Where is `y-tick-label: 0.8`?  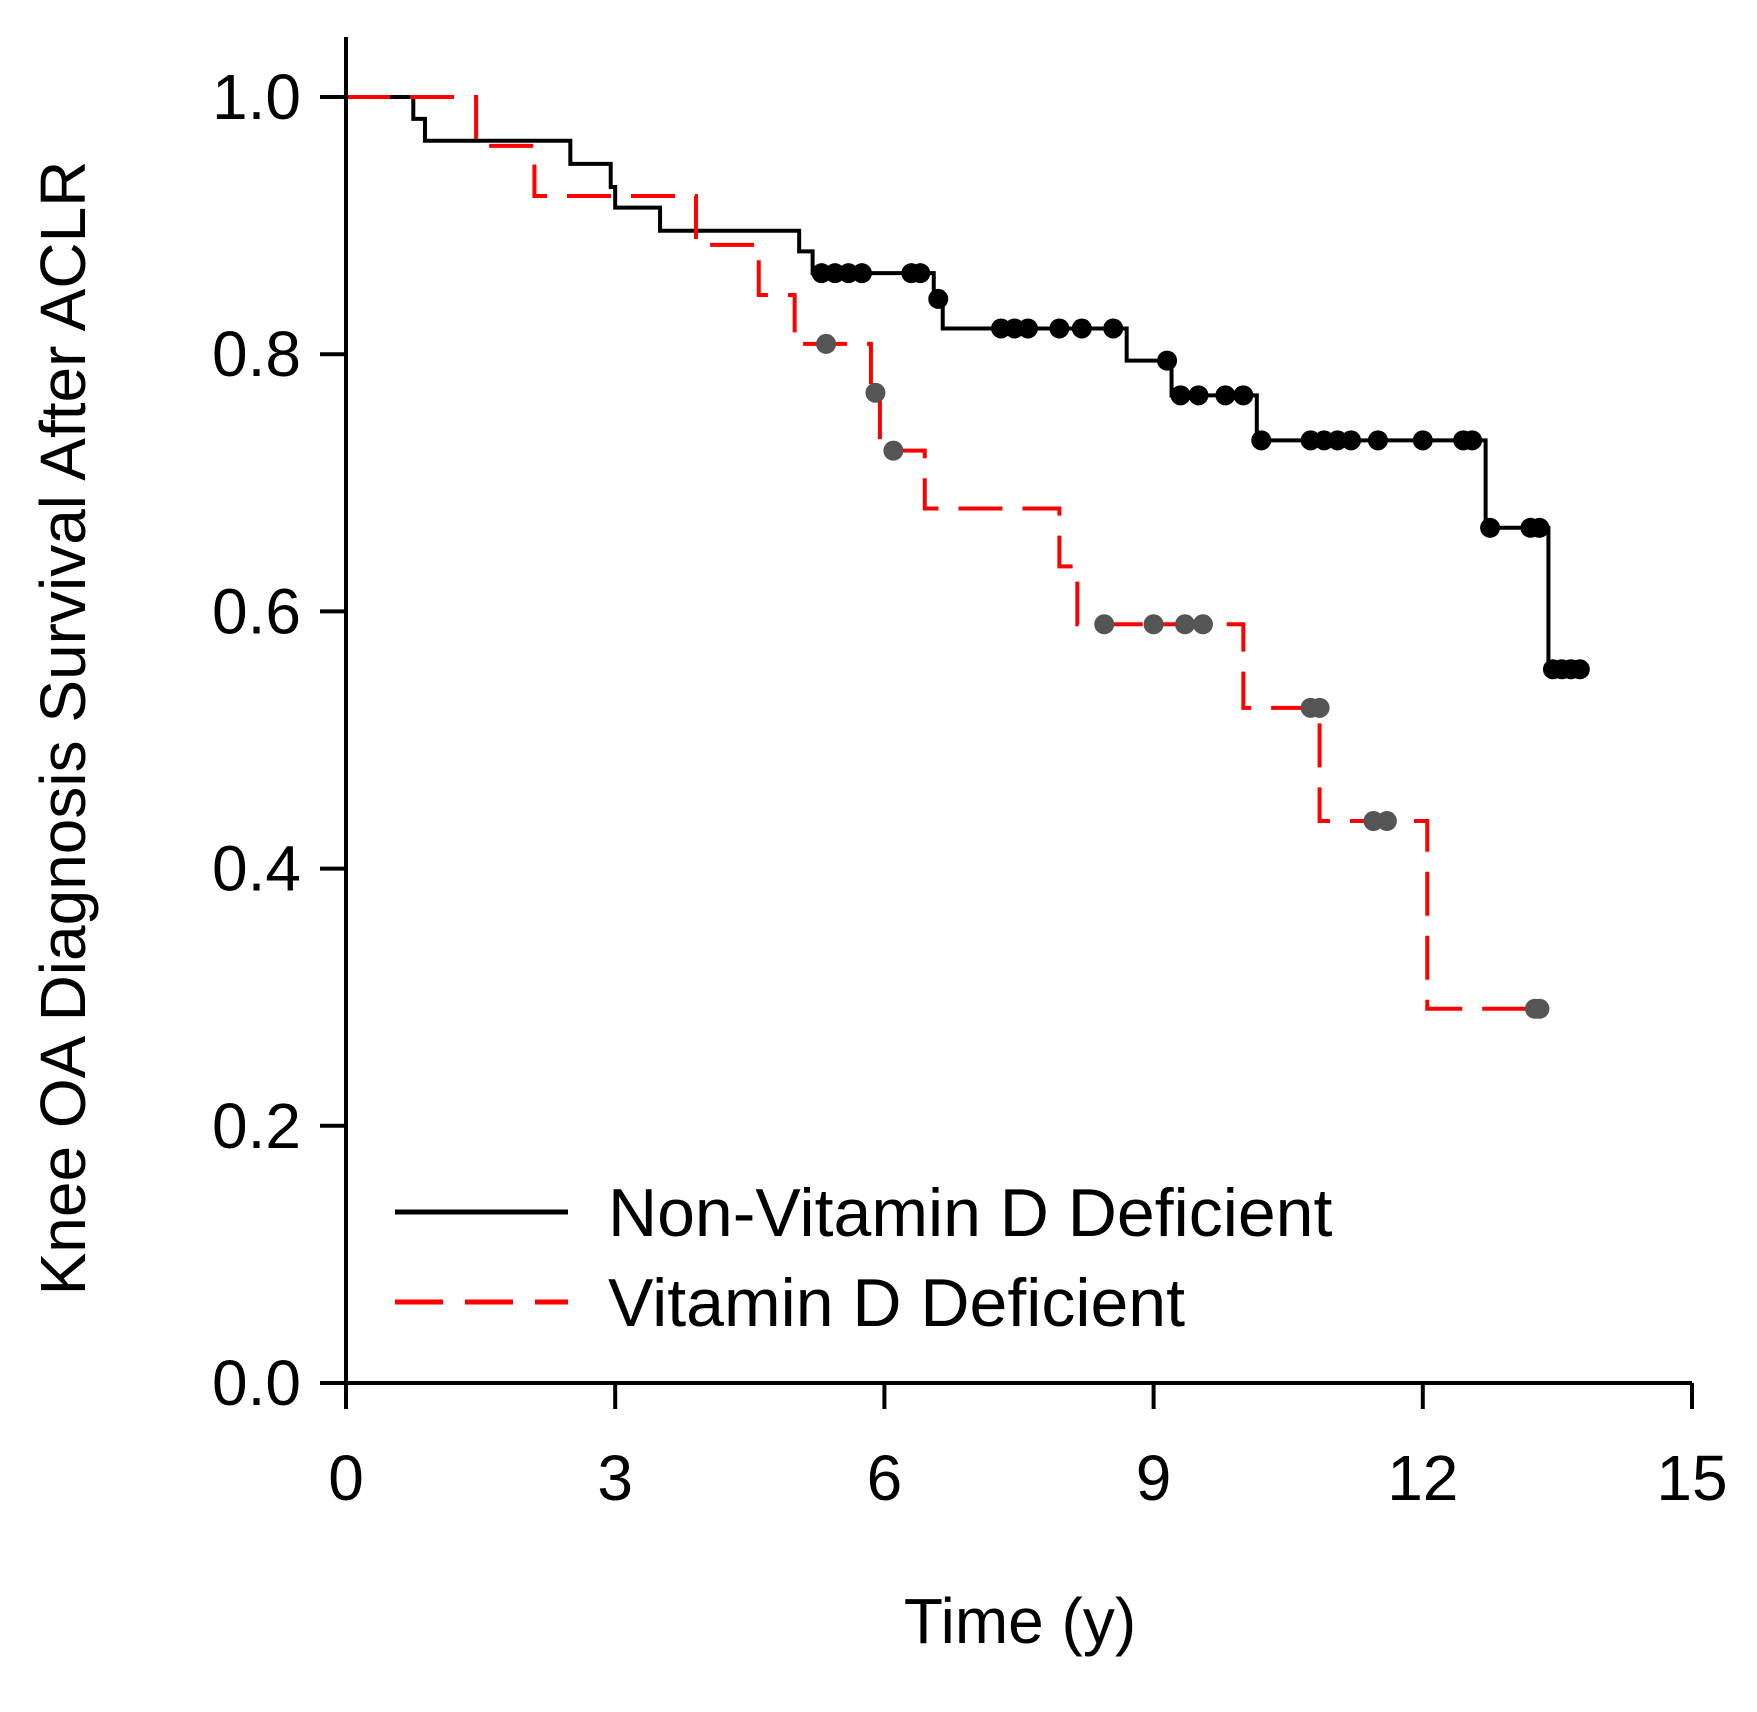
y-tick-label: 0.8 is located at coordinates (256, 354).